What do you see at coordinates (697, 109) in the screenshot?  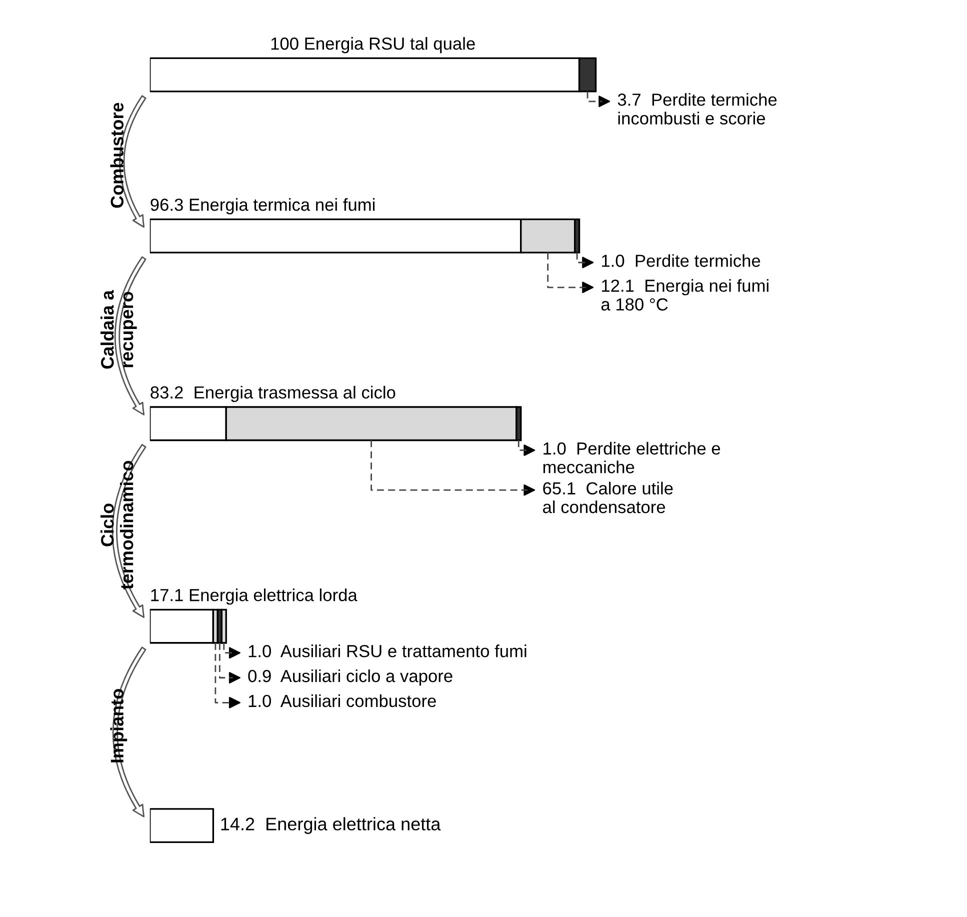 I see `data-label: 3.7 Perdite termiche incombusti e scorie` at bounding box center [697, 109].